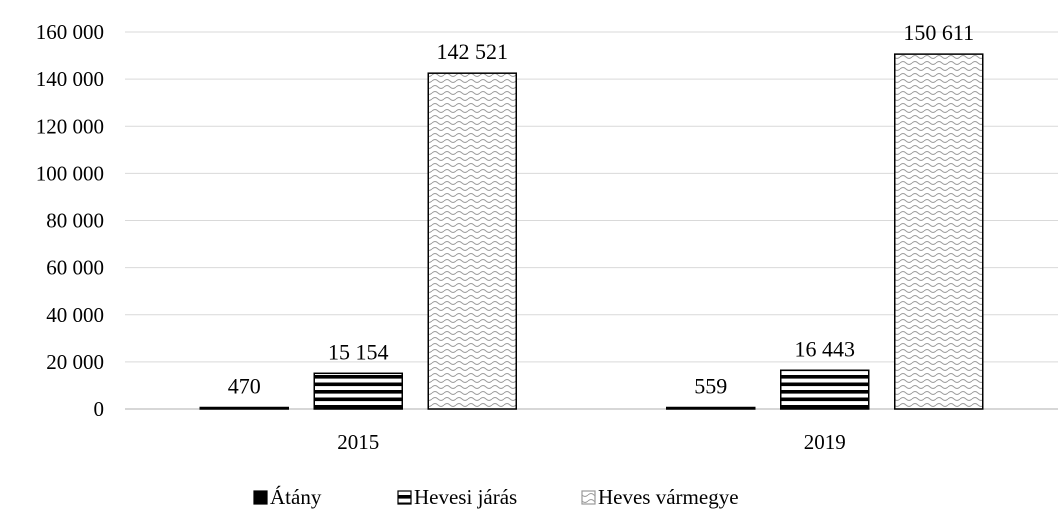 The width and height of the screenshot is (1061, 515). What do you see at coordinates (75, 268) in the screenshot?
I see `y-tick-label: 60 000` at bounding box center [75, 268].